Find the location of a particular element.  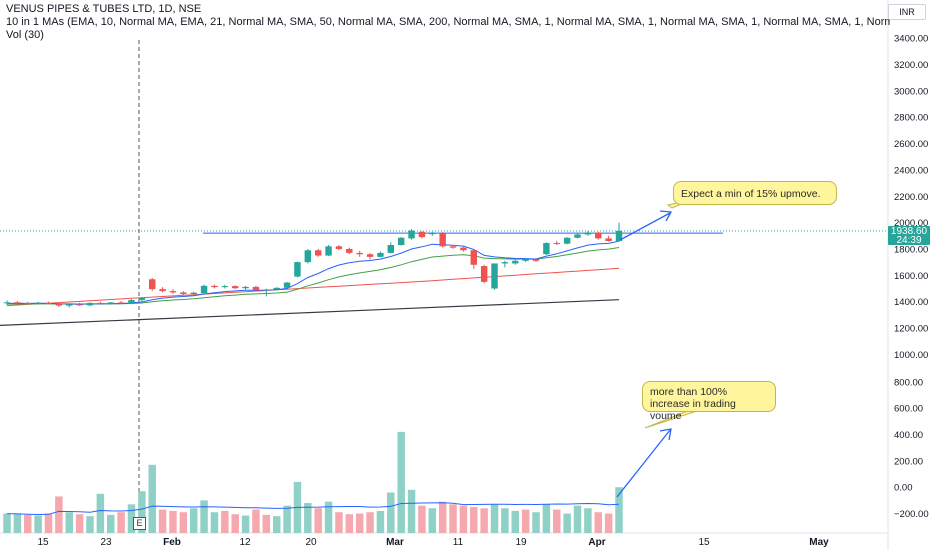

price-tick-label: 2400.00 is located at coordinates (911, 170).